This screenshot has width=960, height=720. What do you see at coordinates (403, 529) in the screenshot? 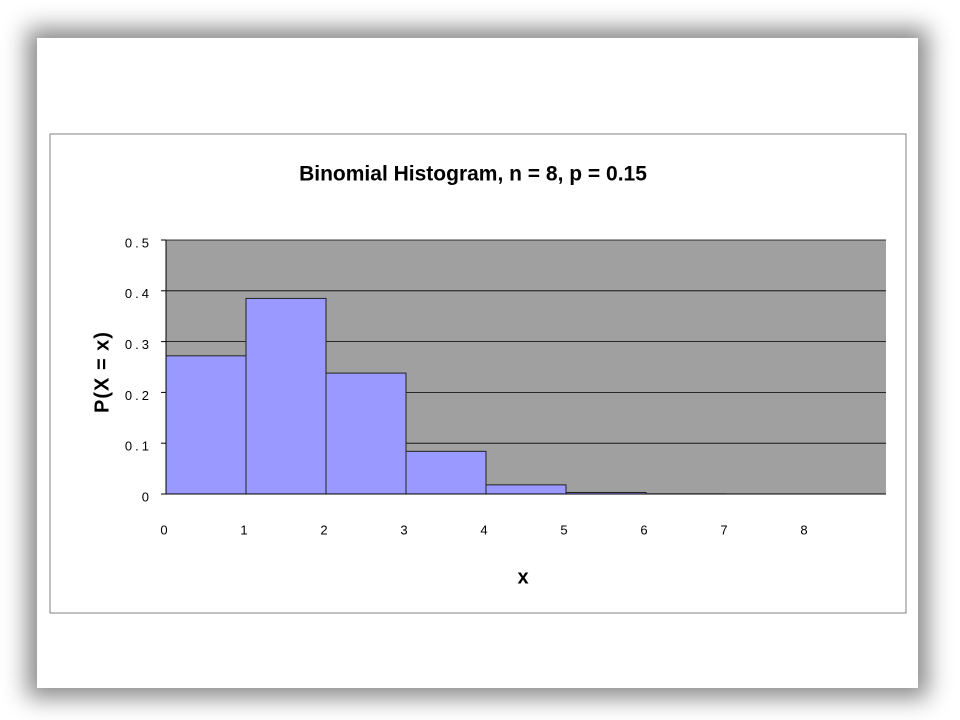
I see `x-tick-label: 3` at bounding box center [403, 529].